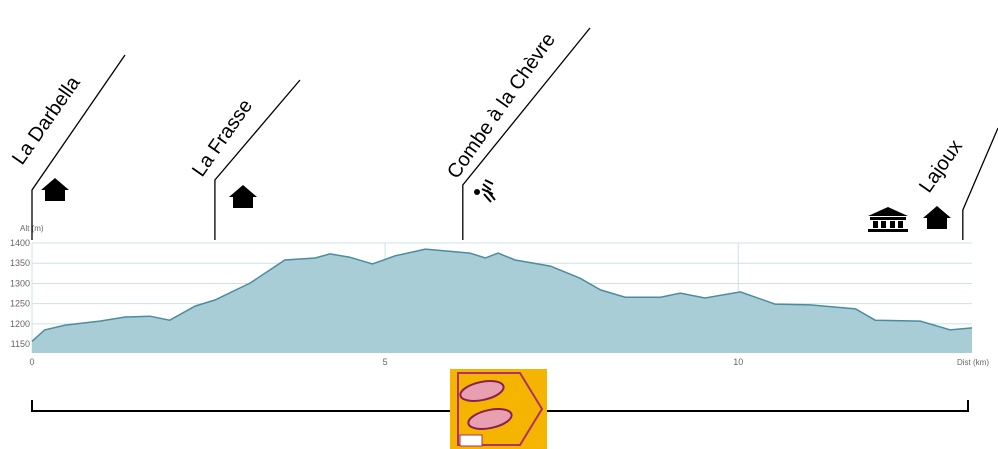  I want to click on y-tick-label: 1400, so click(20, 243).